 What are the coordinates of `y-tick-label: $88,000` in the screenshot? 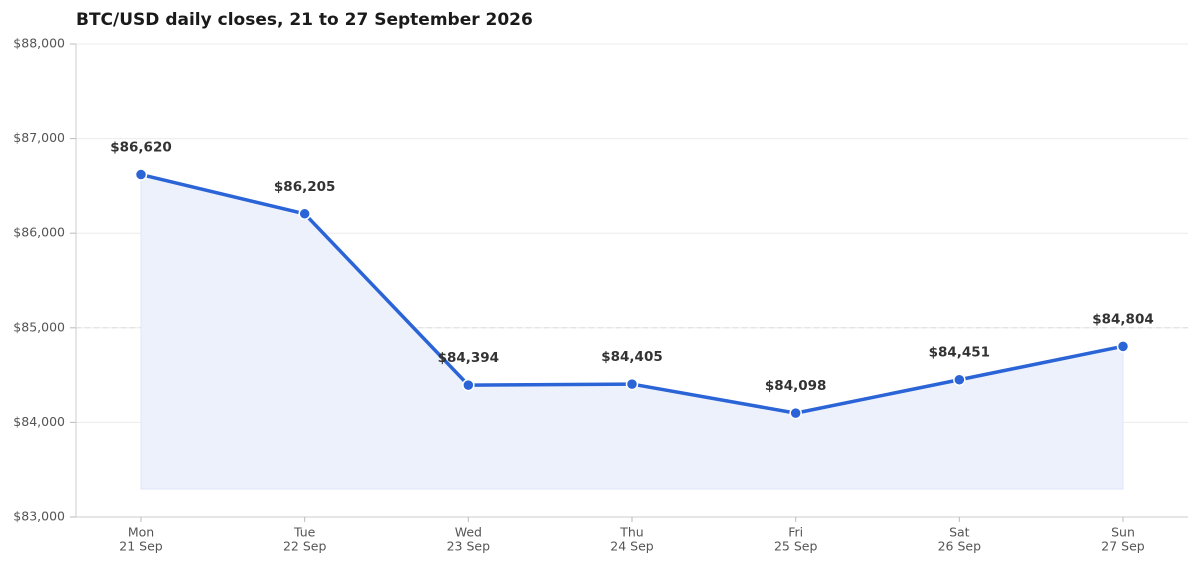 It's located at (39, 43).